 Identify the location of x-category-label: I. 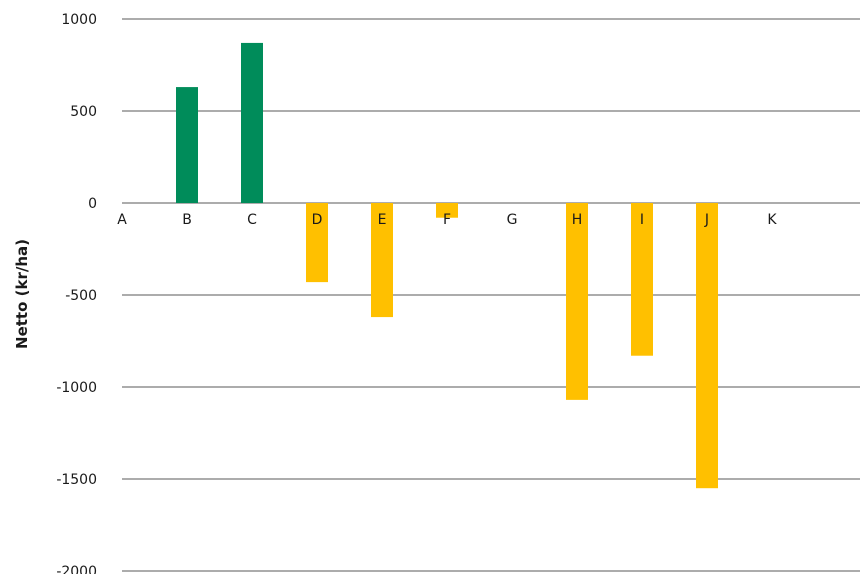
(642, 220).